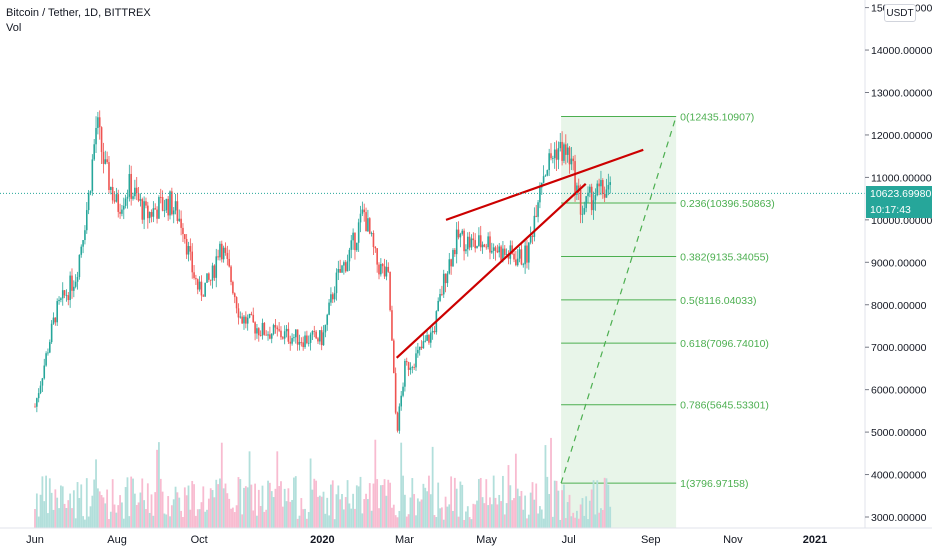 This screenshot has height=550, width=932. I want to click on y-tick-label: 13000.00000, so click(901, 94).